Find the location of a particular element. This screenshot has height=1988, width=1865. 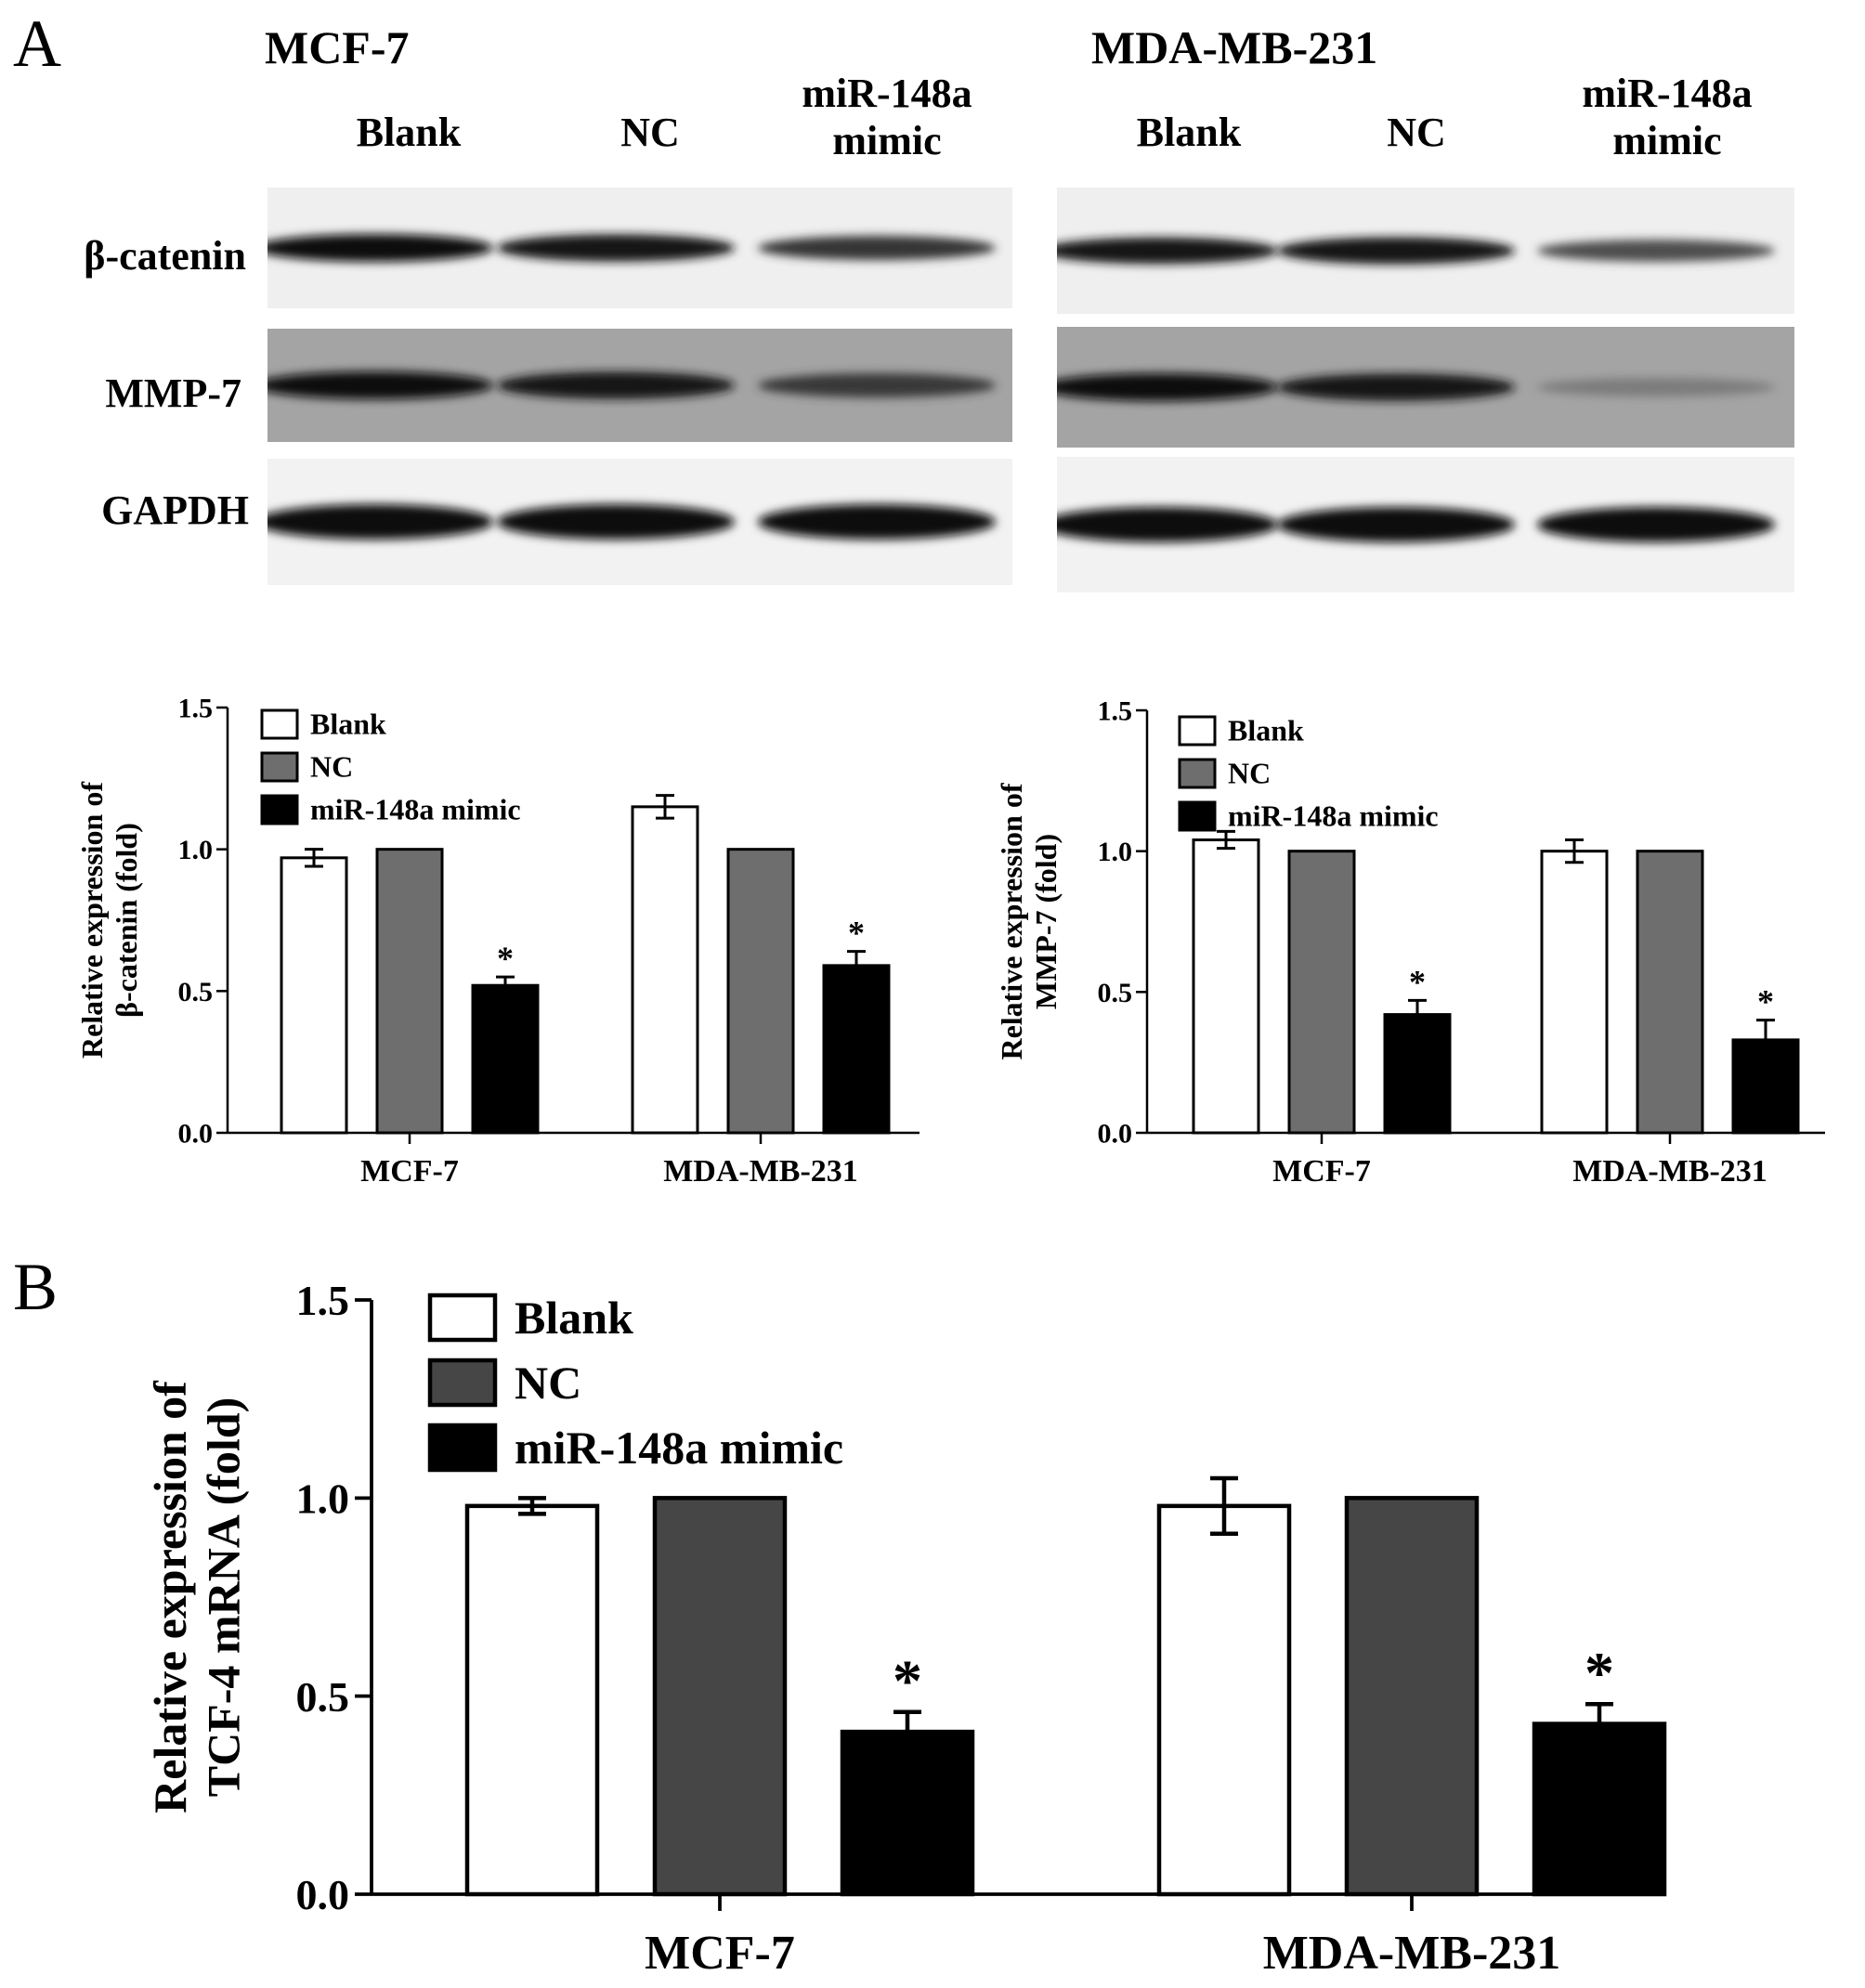

blot-title-mdamb231: MDA-MB-231 is located at coordinates (1234, 47).